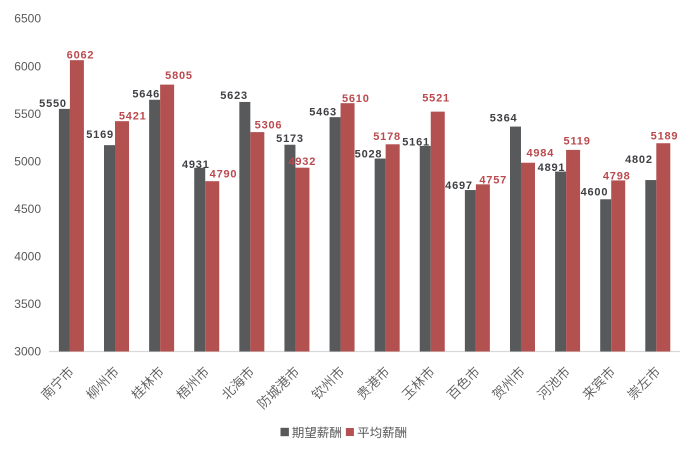 This screenshot has width=690, height=451. Describe the element at coordinates (356, 99) in the screenshot. I see `svg-text: 5610` at that location.